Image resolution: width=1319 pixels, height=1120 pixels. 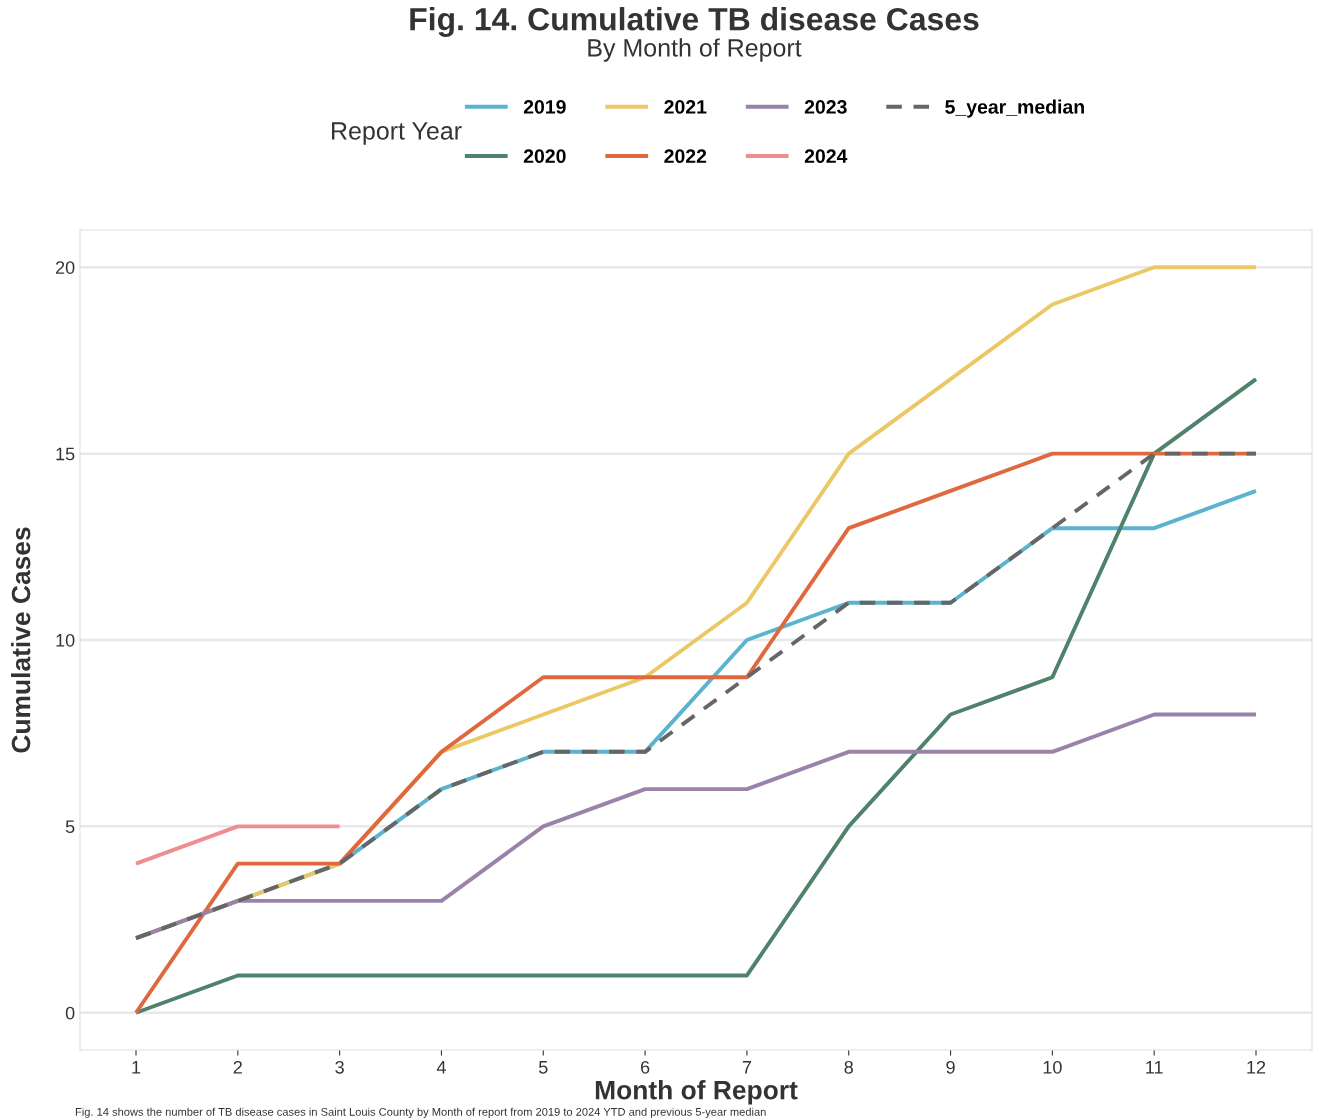 What do you see at coordinates (397, 133) in the screenshot?
I see `legend-title: Report Year` at bounding box center [397, 133].